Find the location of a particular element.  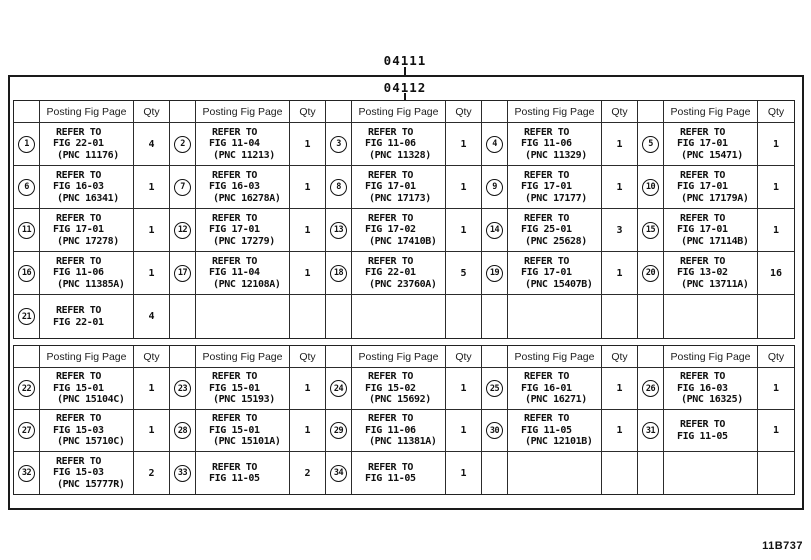

refer-cell: REFER TO FIG 22-01 (PNC 11176) is located at coordinates (87, 144).